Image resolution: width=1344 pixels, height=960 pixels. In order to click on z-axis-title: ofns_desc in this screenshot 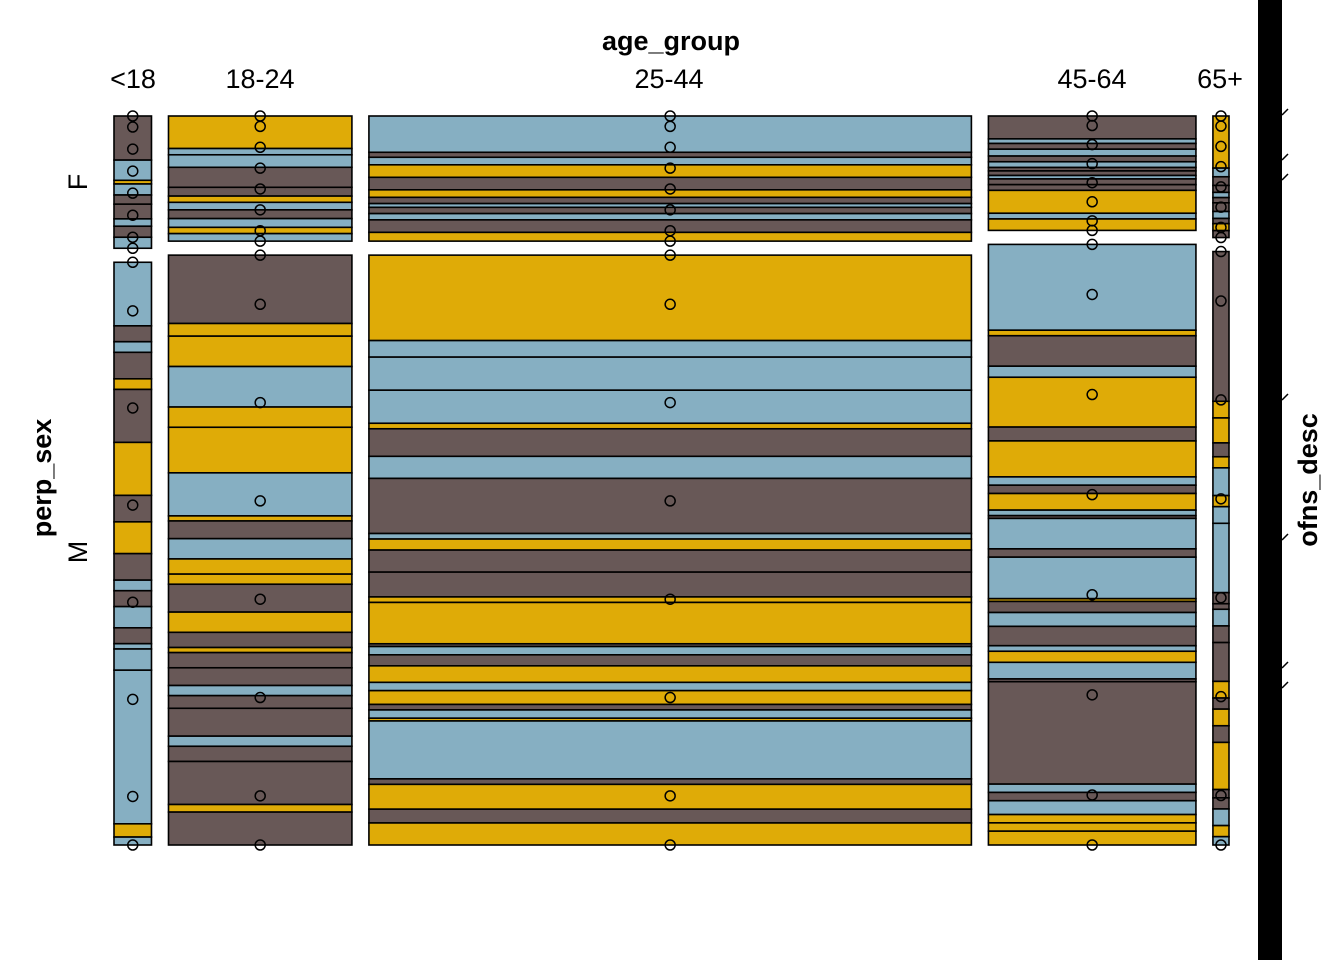, I will do `click(1308, 480)`.